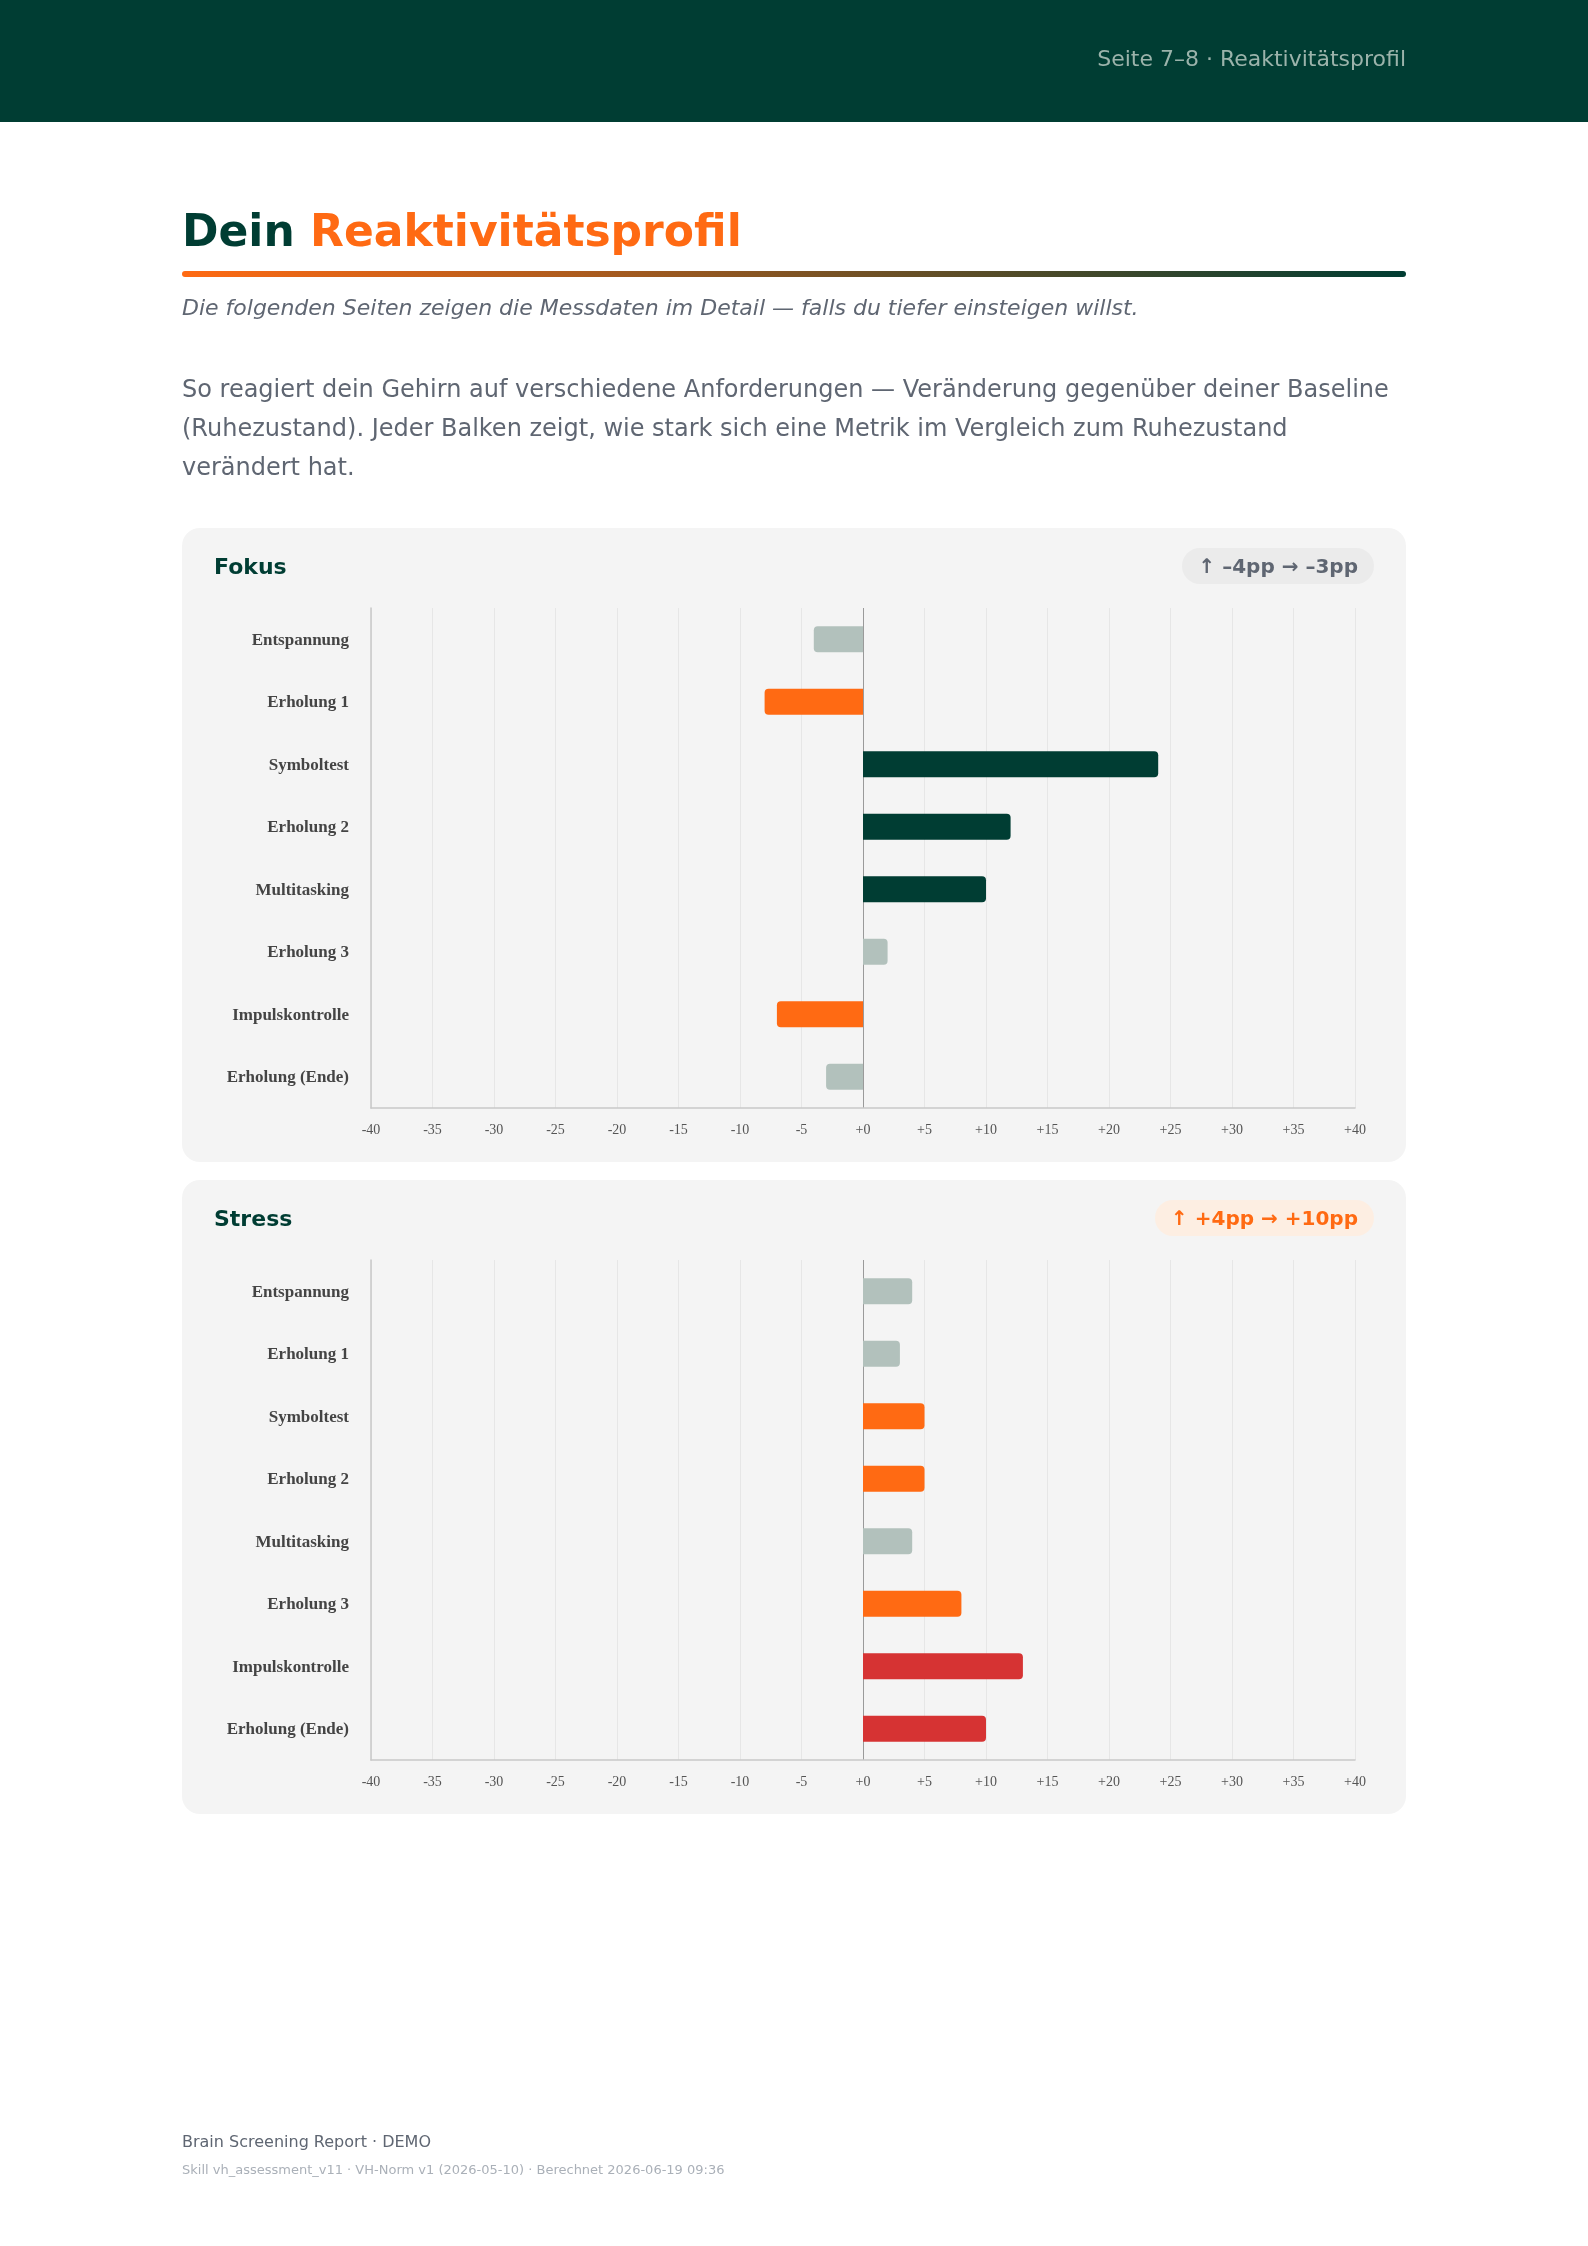  What do you see at coordinates (453, 2169) in the screenshot?
I see `text: Skill vh_assessment_v11 · VH-Norm v1 (2026-05-10) · Berechnet 2026-06-19 09:36` at bounding box center [453, 2169].